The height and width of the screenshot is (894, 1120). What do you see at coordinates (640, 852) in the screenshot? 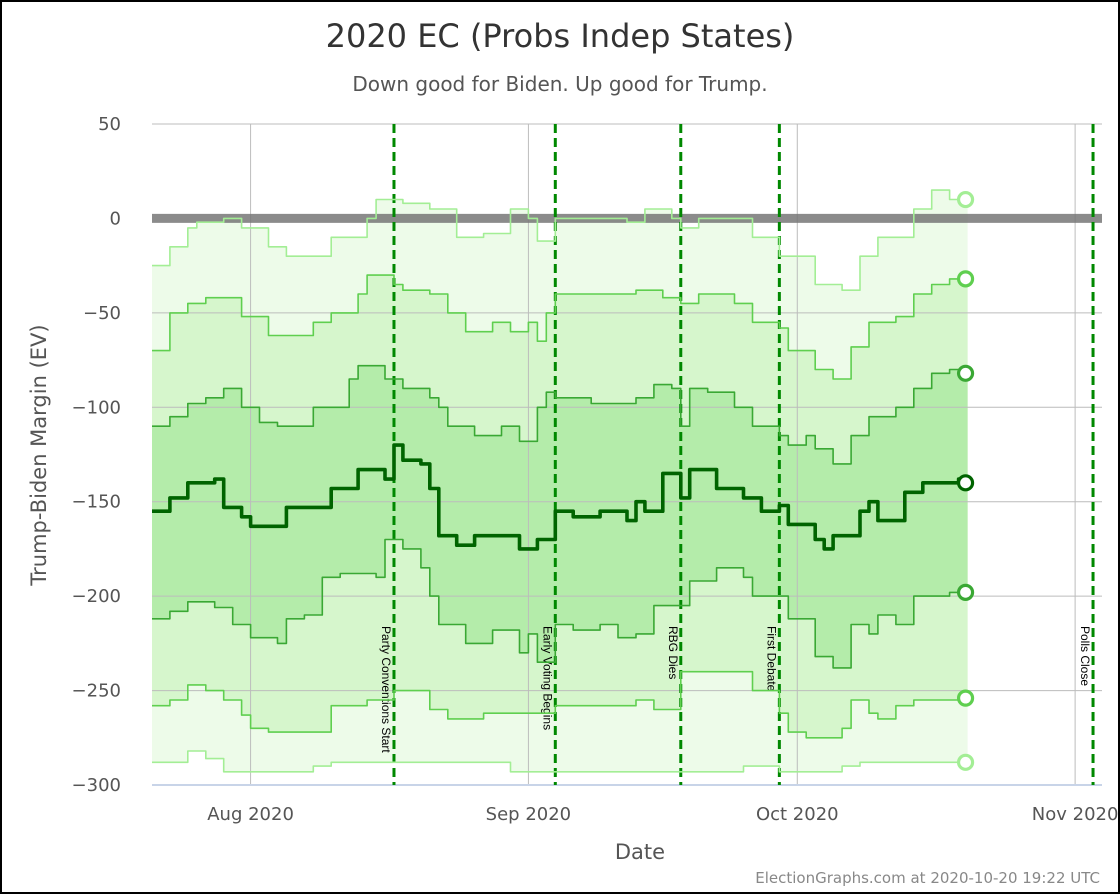
I see `x-axis-label: Date` at bounding box center [640, 852].